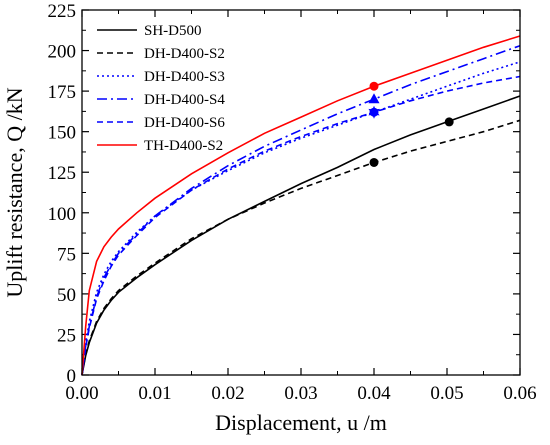 This screenshot has width=550, height=445. What do you see at coordinates (62, 92) in the screenshot?
I see `y-tick-label: 175` at bounding box center [62, 92].